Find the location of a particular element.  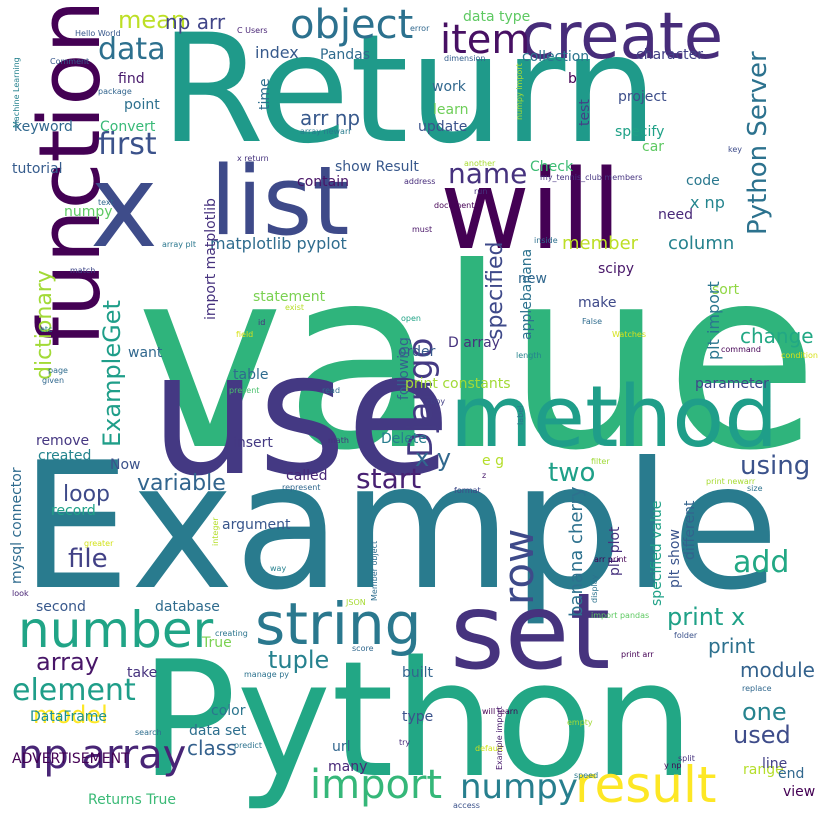

word-print-constants: print constants is located at coordinates (458, 384).